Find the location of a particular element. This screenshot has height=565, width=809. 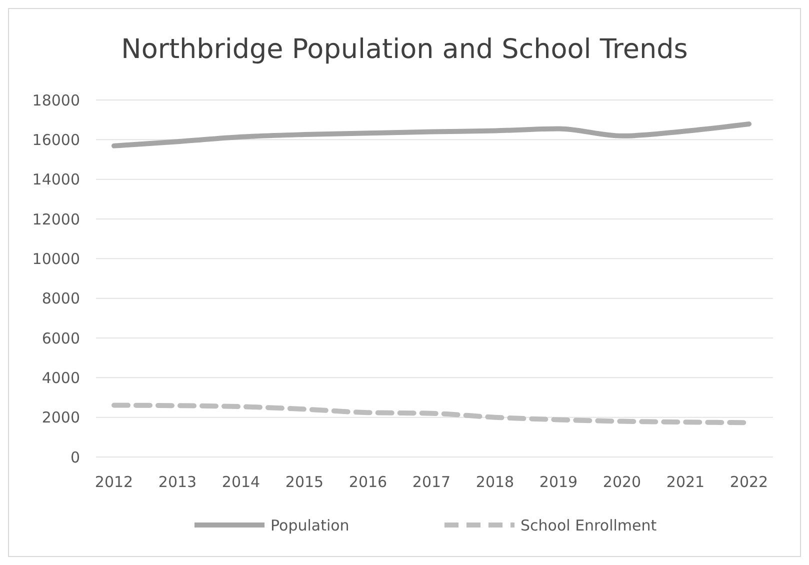

y-tick-label: 14000 is located at coordinates (56, 179).